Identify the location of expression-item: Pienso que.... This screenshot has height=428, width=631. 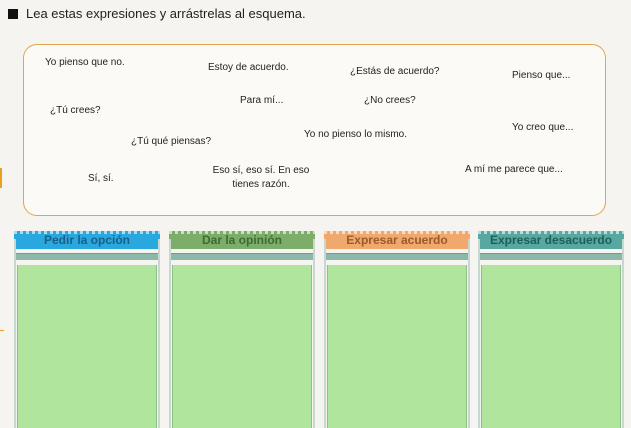
(541, 75).